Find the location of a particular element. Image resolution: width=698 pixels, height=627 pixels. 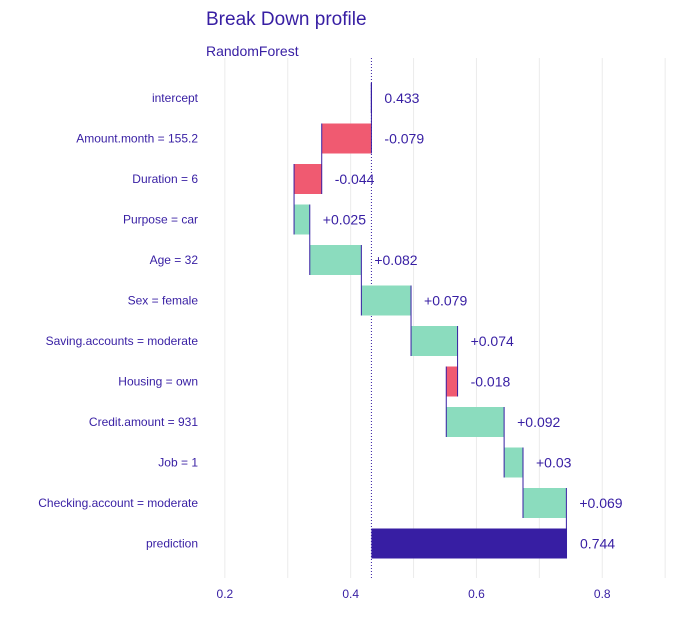

value-label: +0.074 is located at coordinates (492, 341).